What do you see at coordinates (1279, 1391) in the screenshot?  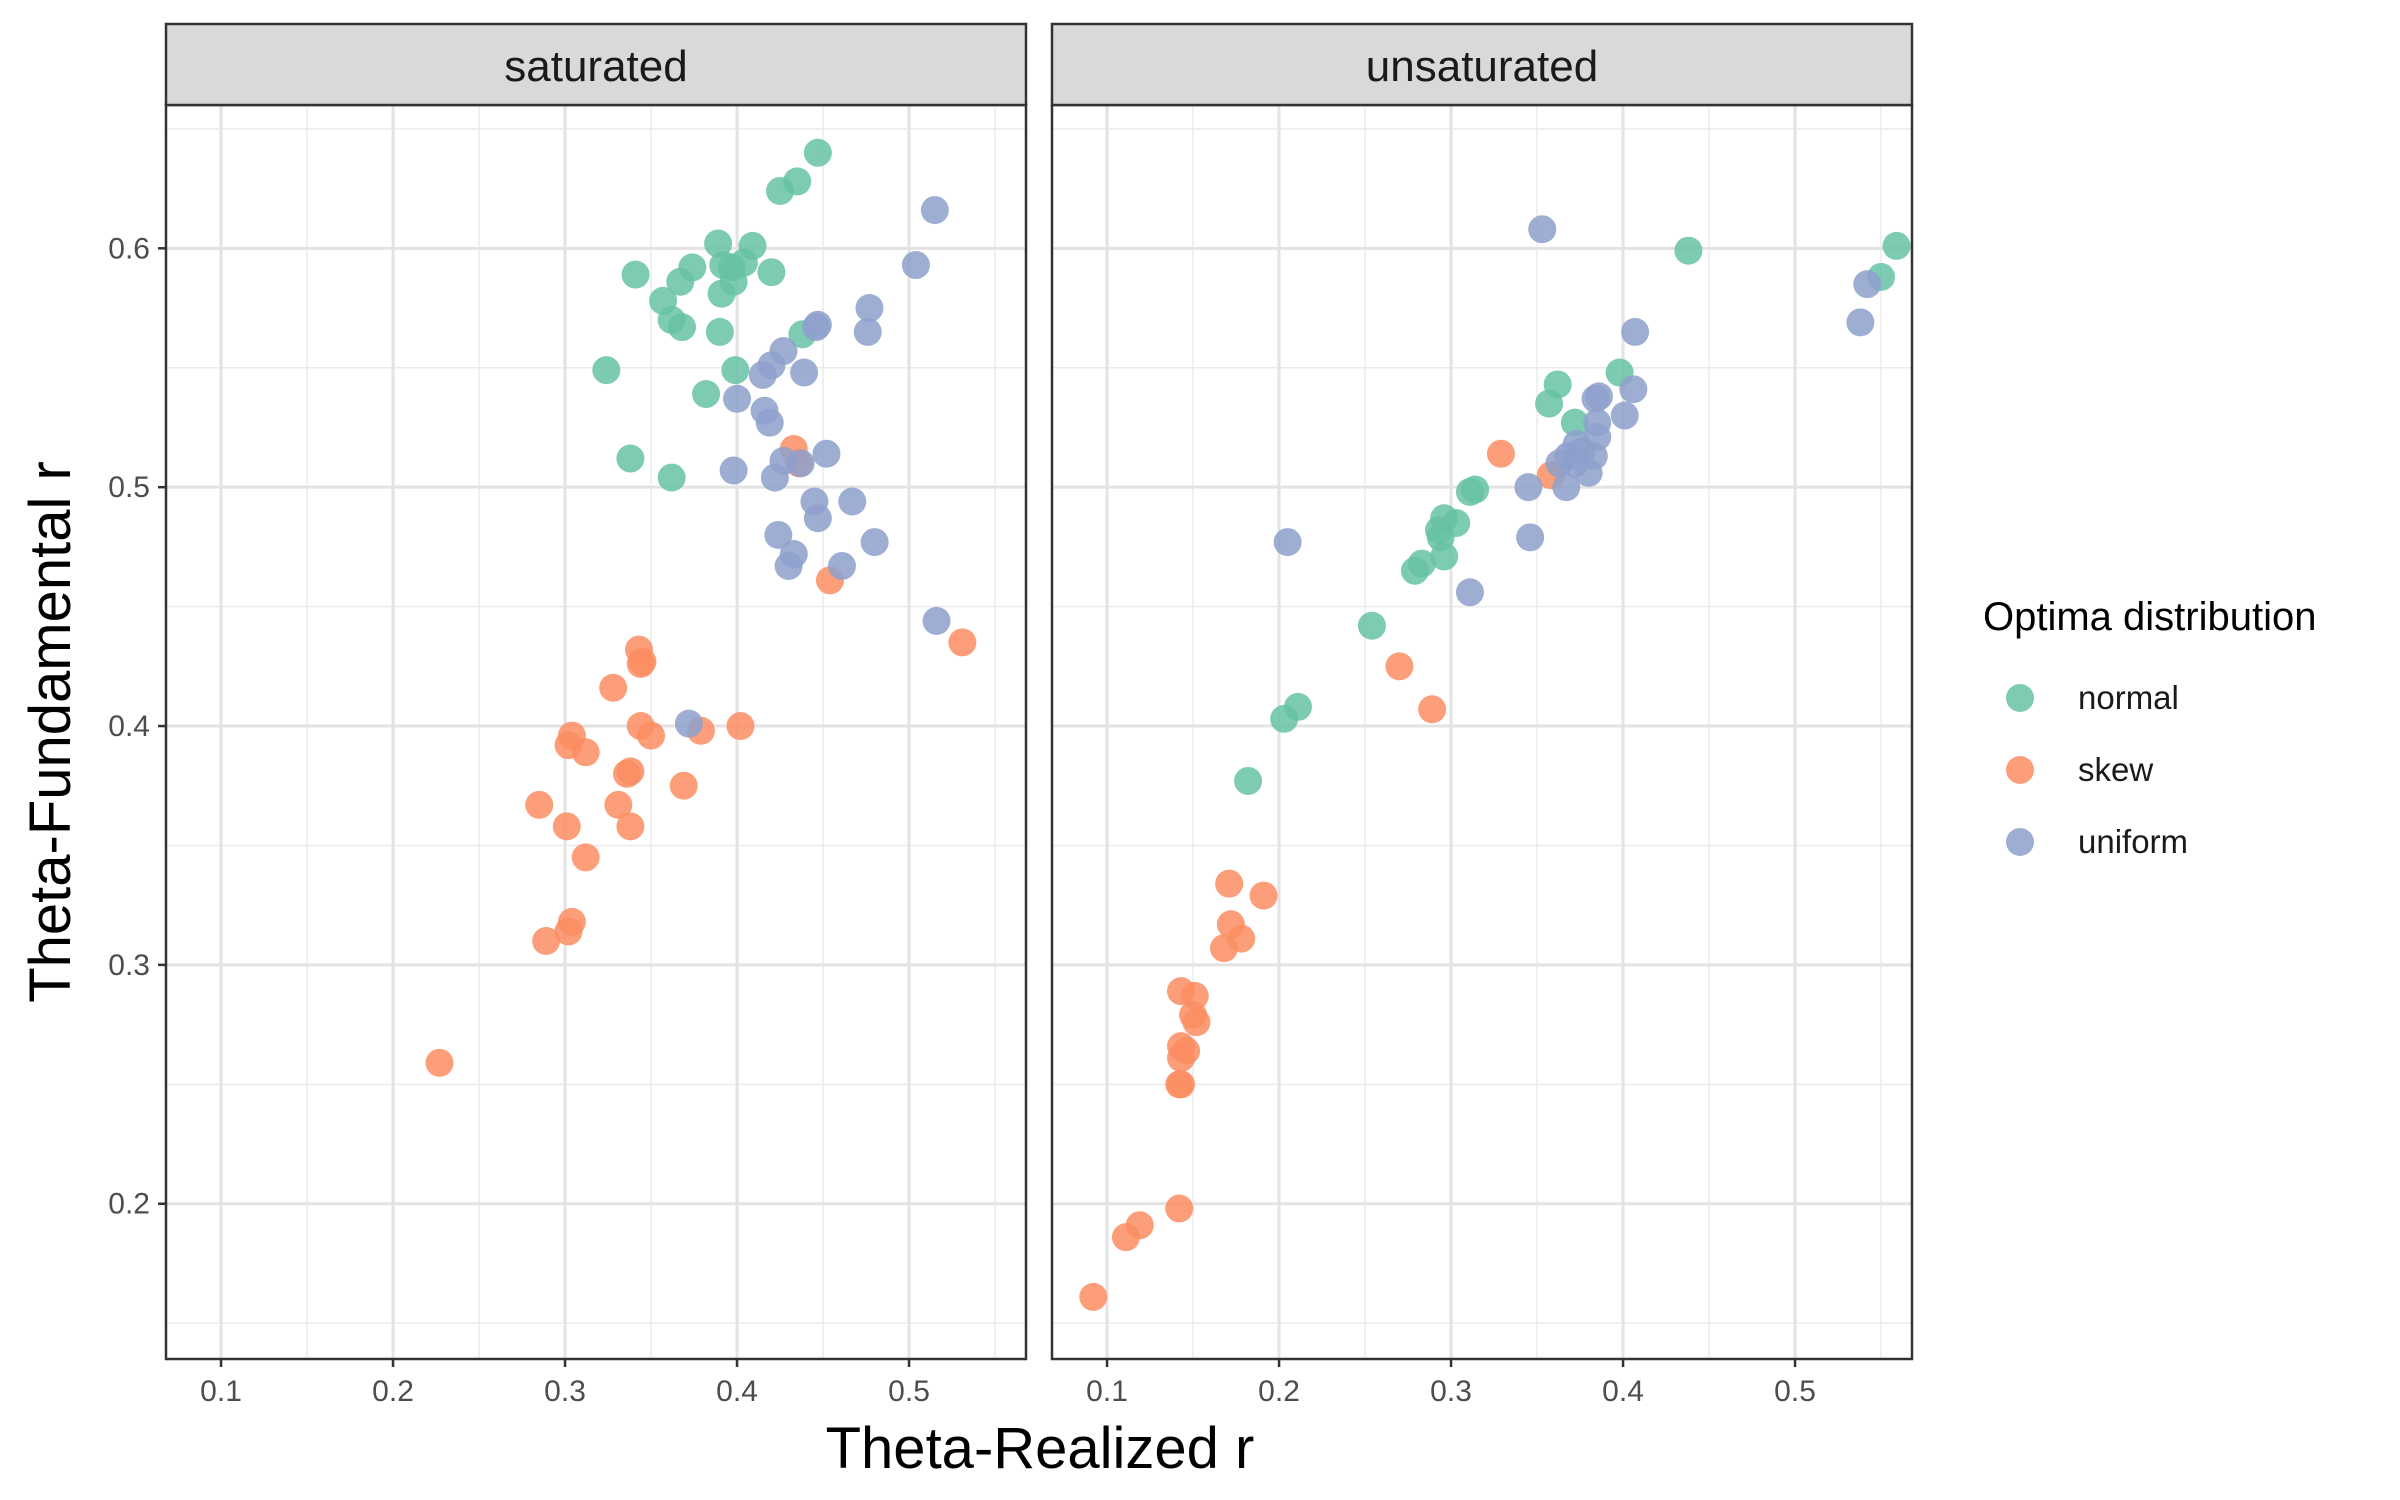 I see `x-tick-label: 0.2` at bounding box center [1279, 1391].